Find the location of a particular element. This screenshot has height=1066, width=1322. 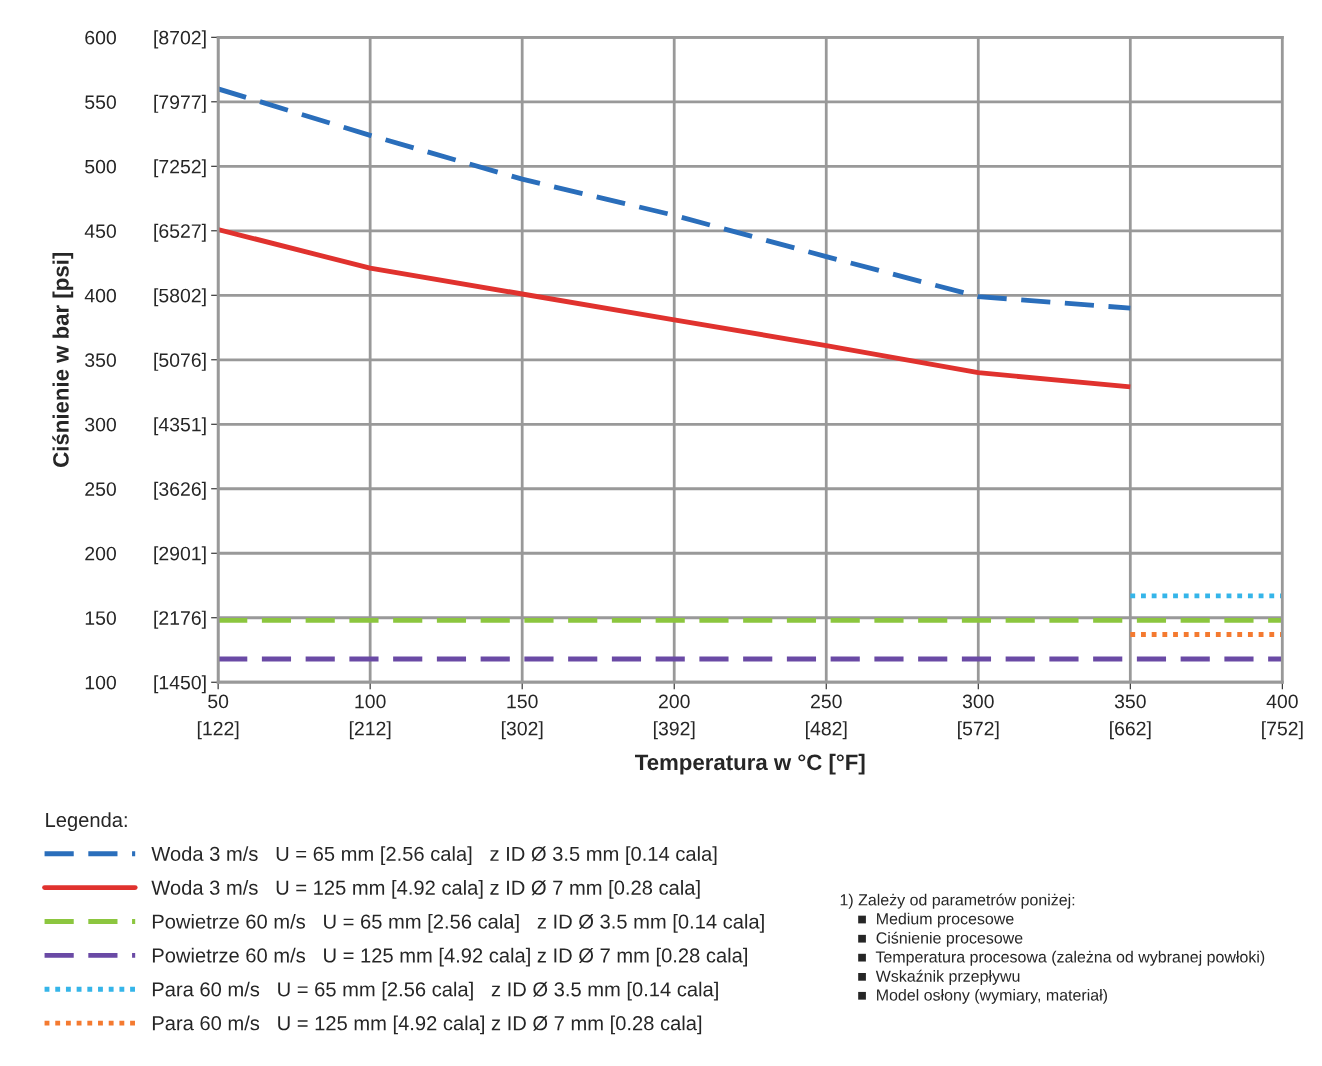

y-tick-label: 250 is located at coordinates (100, 489).